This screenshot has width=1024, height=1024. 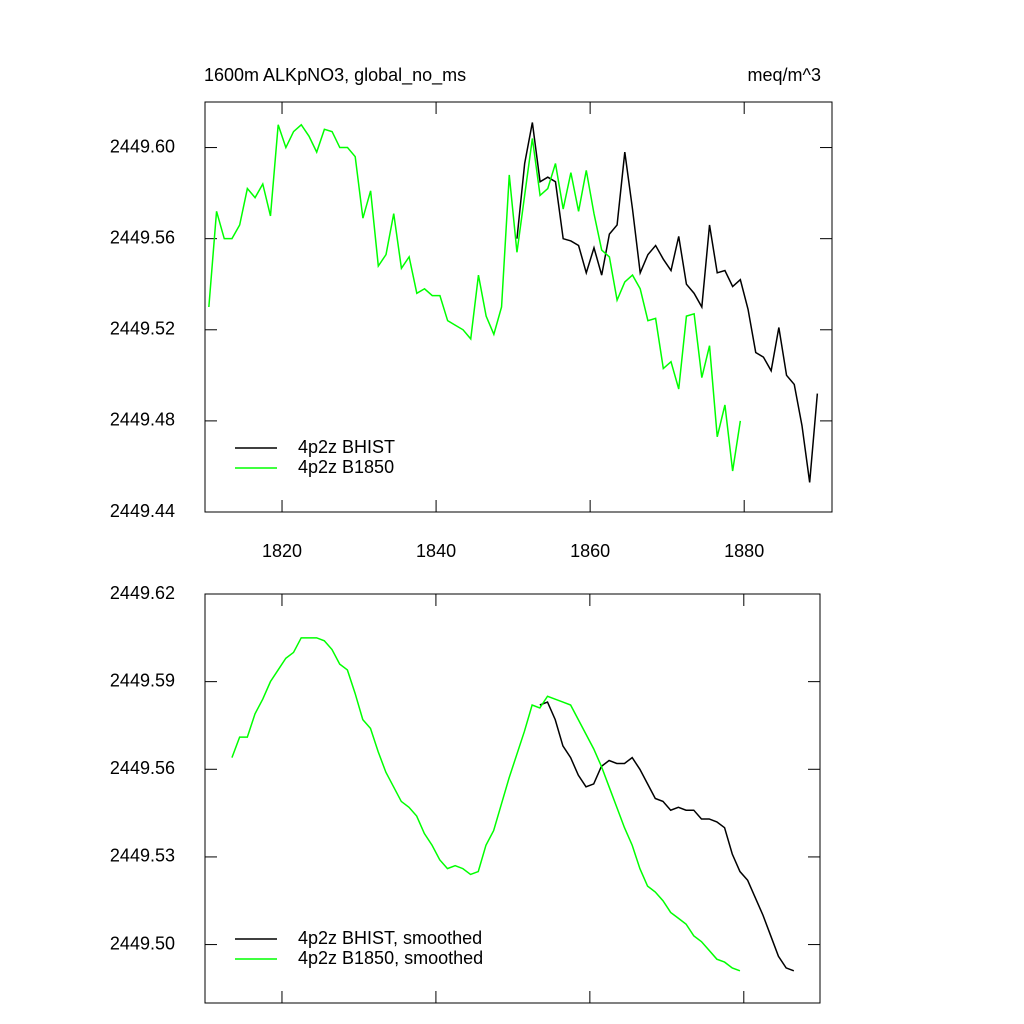 I want to click on y-tick-label: 2449.62, so click(x=142, y=593).